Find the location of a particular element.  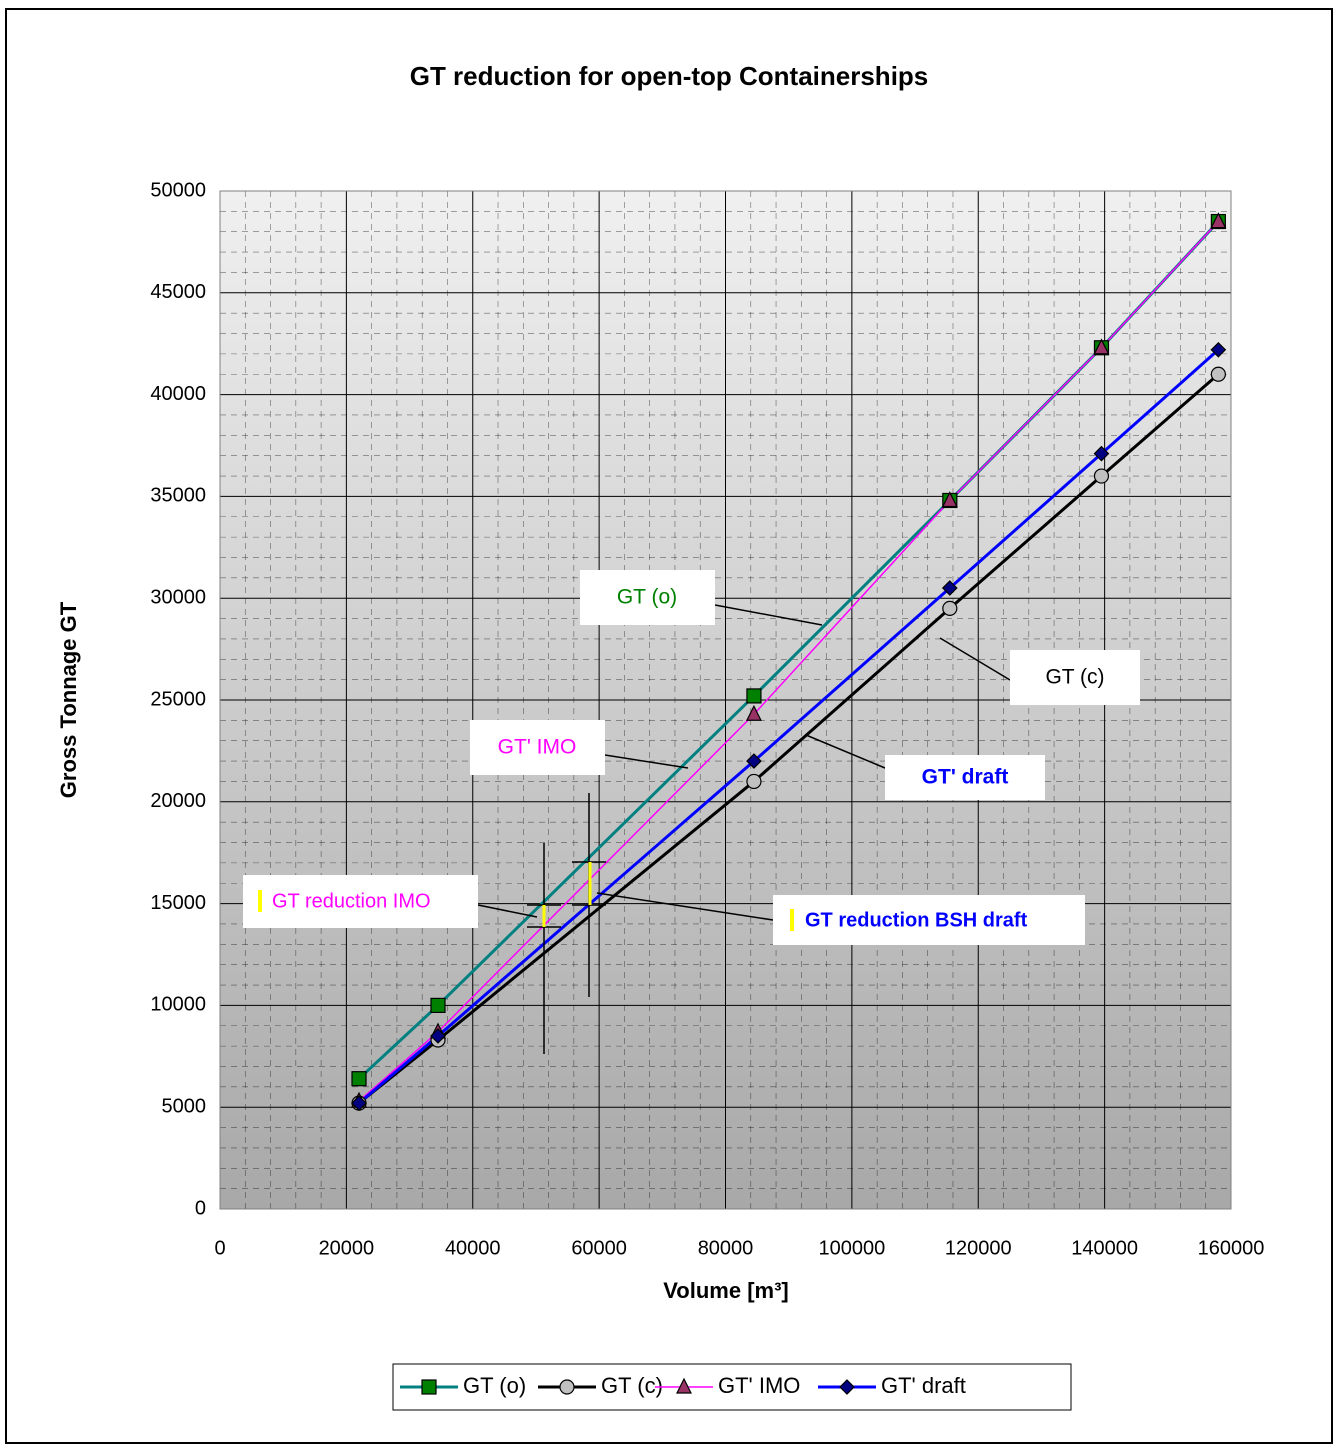

y-tick-label: 0 is located at coordinates (200, 1208).